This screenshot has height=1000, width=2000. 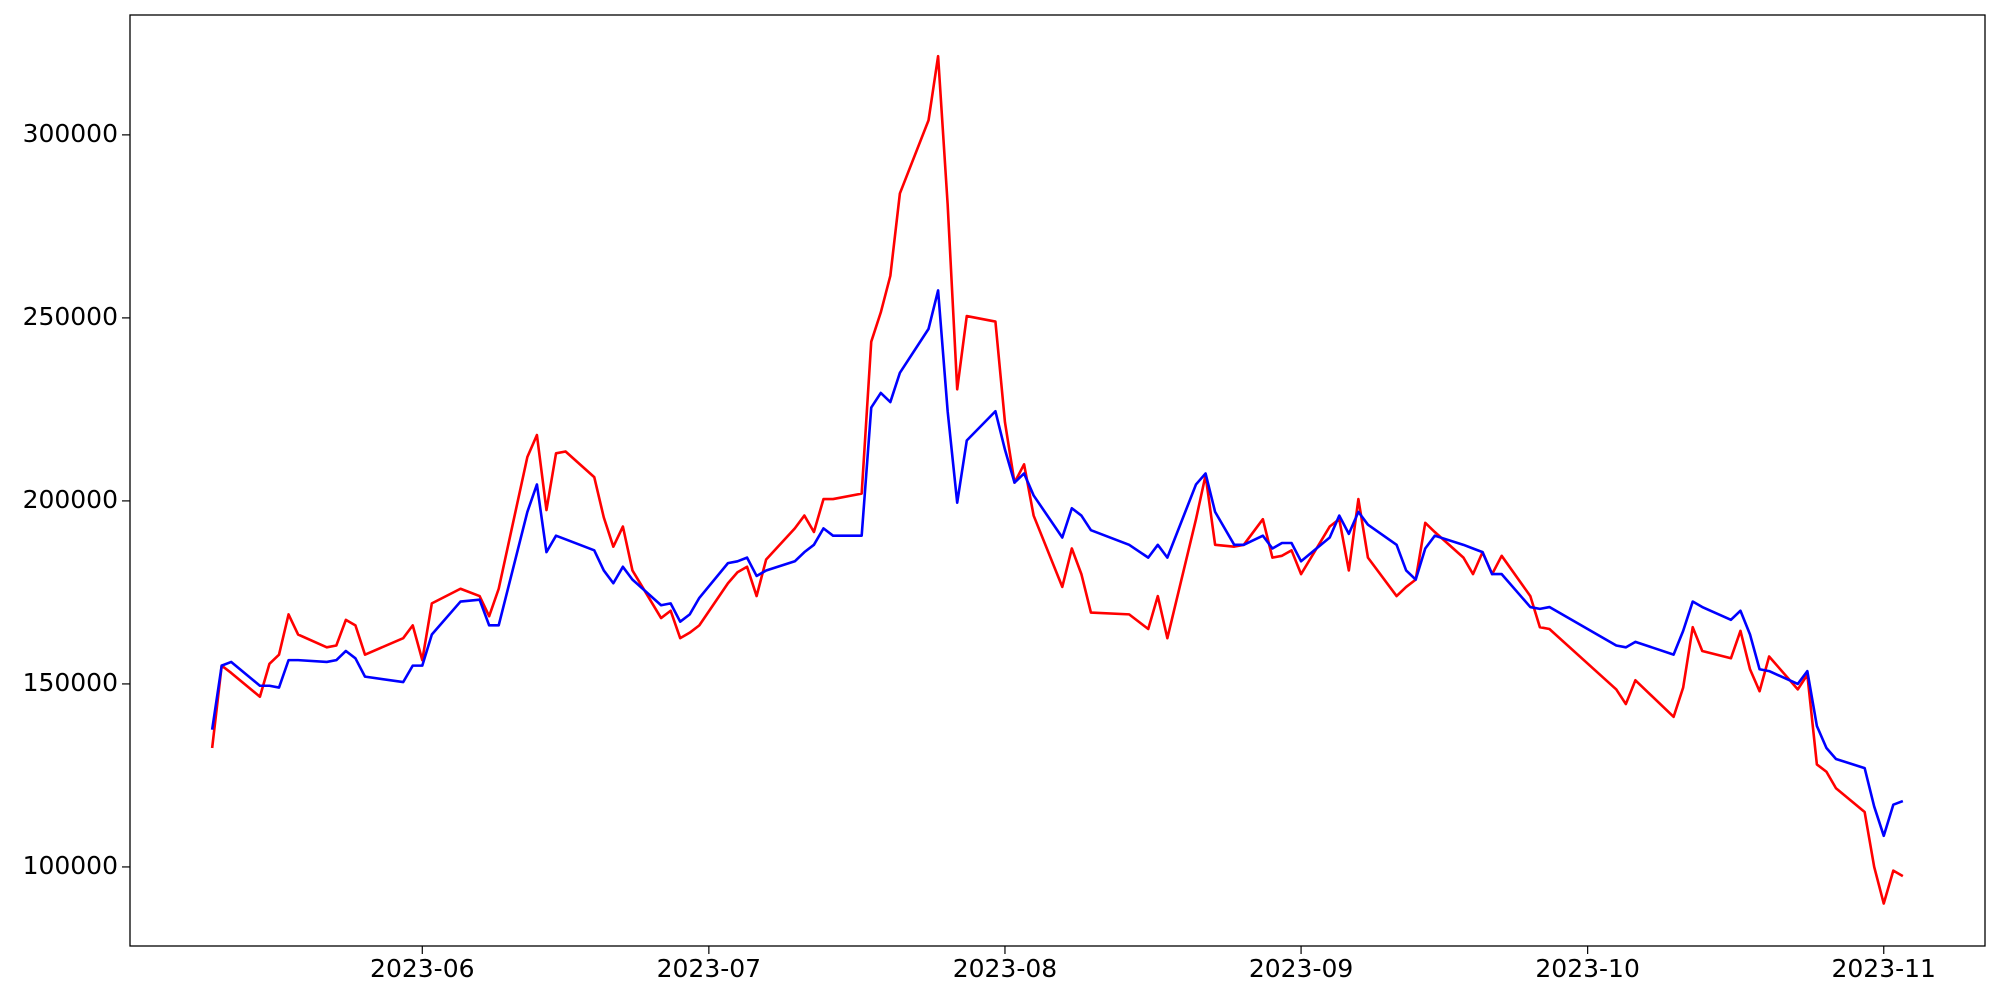 What do you see at coordinates (70, 133) in the screenshot?
I see `y-tick-label: 300000` at bounding box center [70, 133].